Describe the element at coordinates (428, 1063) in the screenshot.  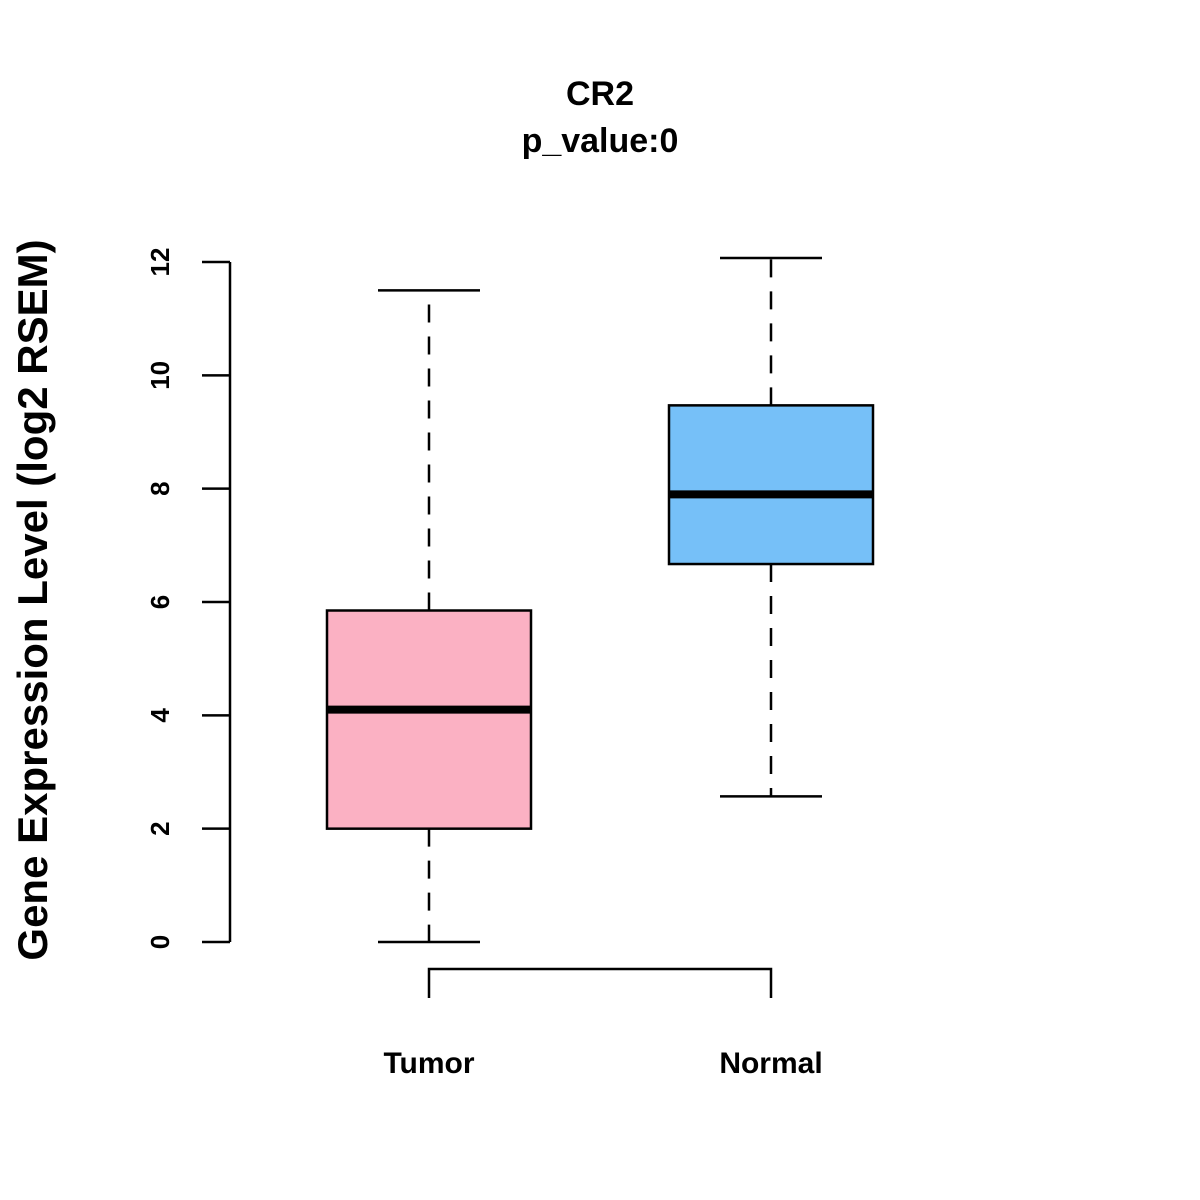
I see `tumor-category-label: Tumor` at that location.